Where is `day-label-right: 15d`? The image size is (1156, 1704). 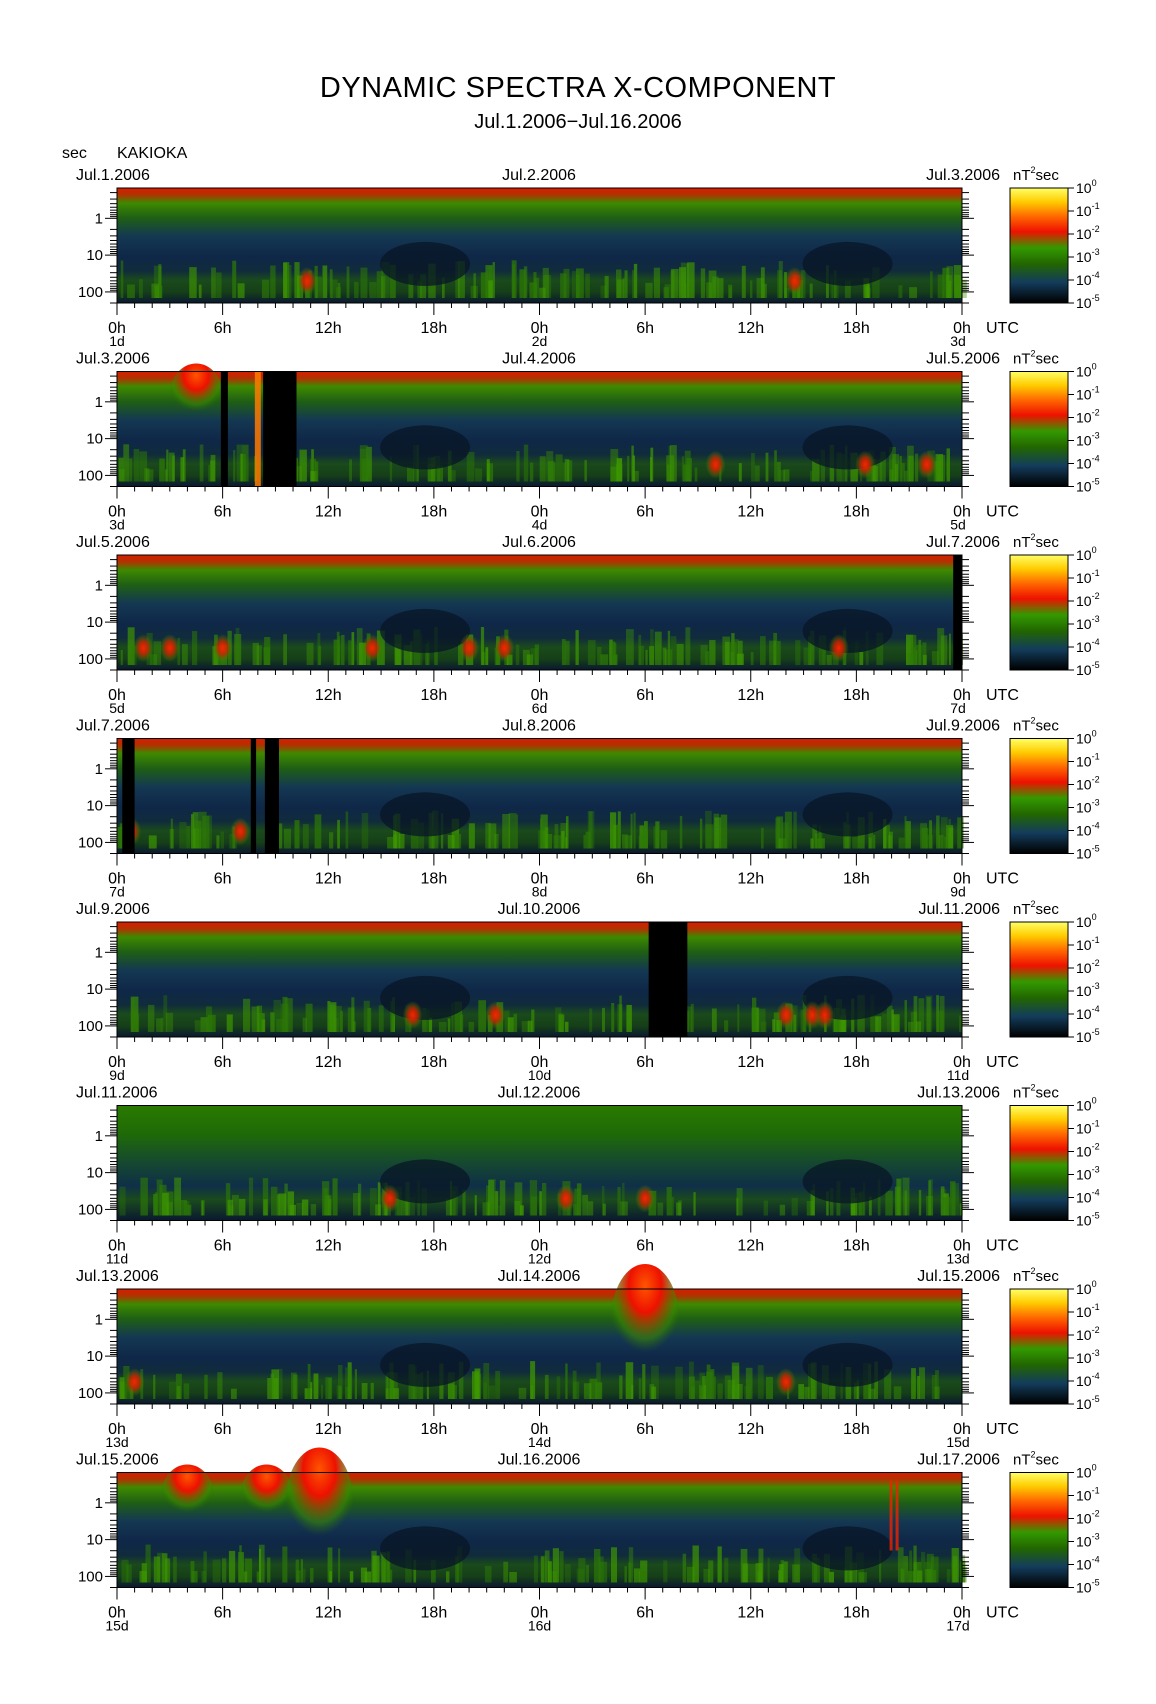 day-label-right: 15d is located at coordinates (957, 1442).